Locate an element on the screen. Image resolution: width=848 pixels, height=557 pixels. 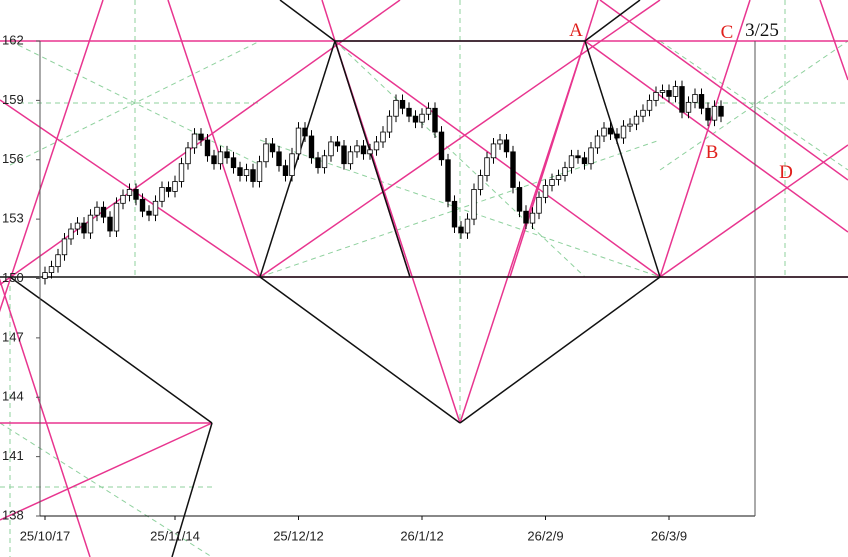
x-tick-label: 26/3/9 is located at coordinates (669, 535).